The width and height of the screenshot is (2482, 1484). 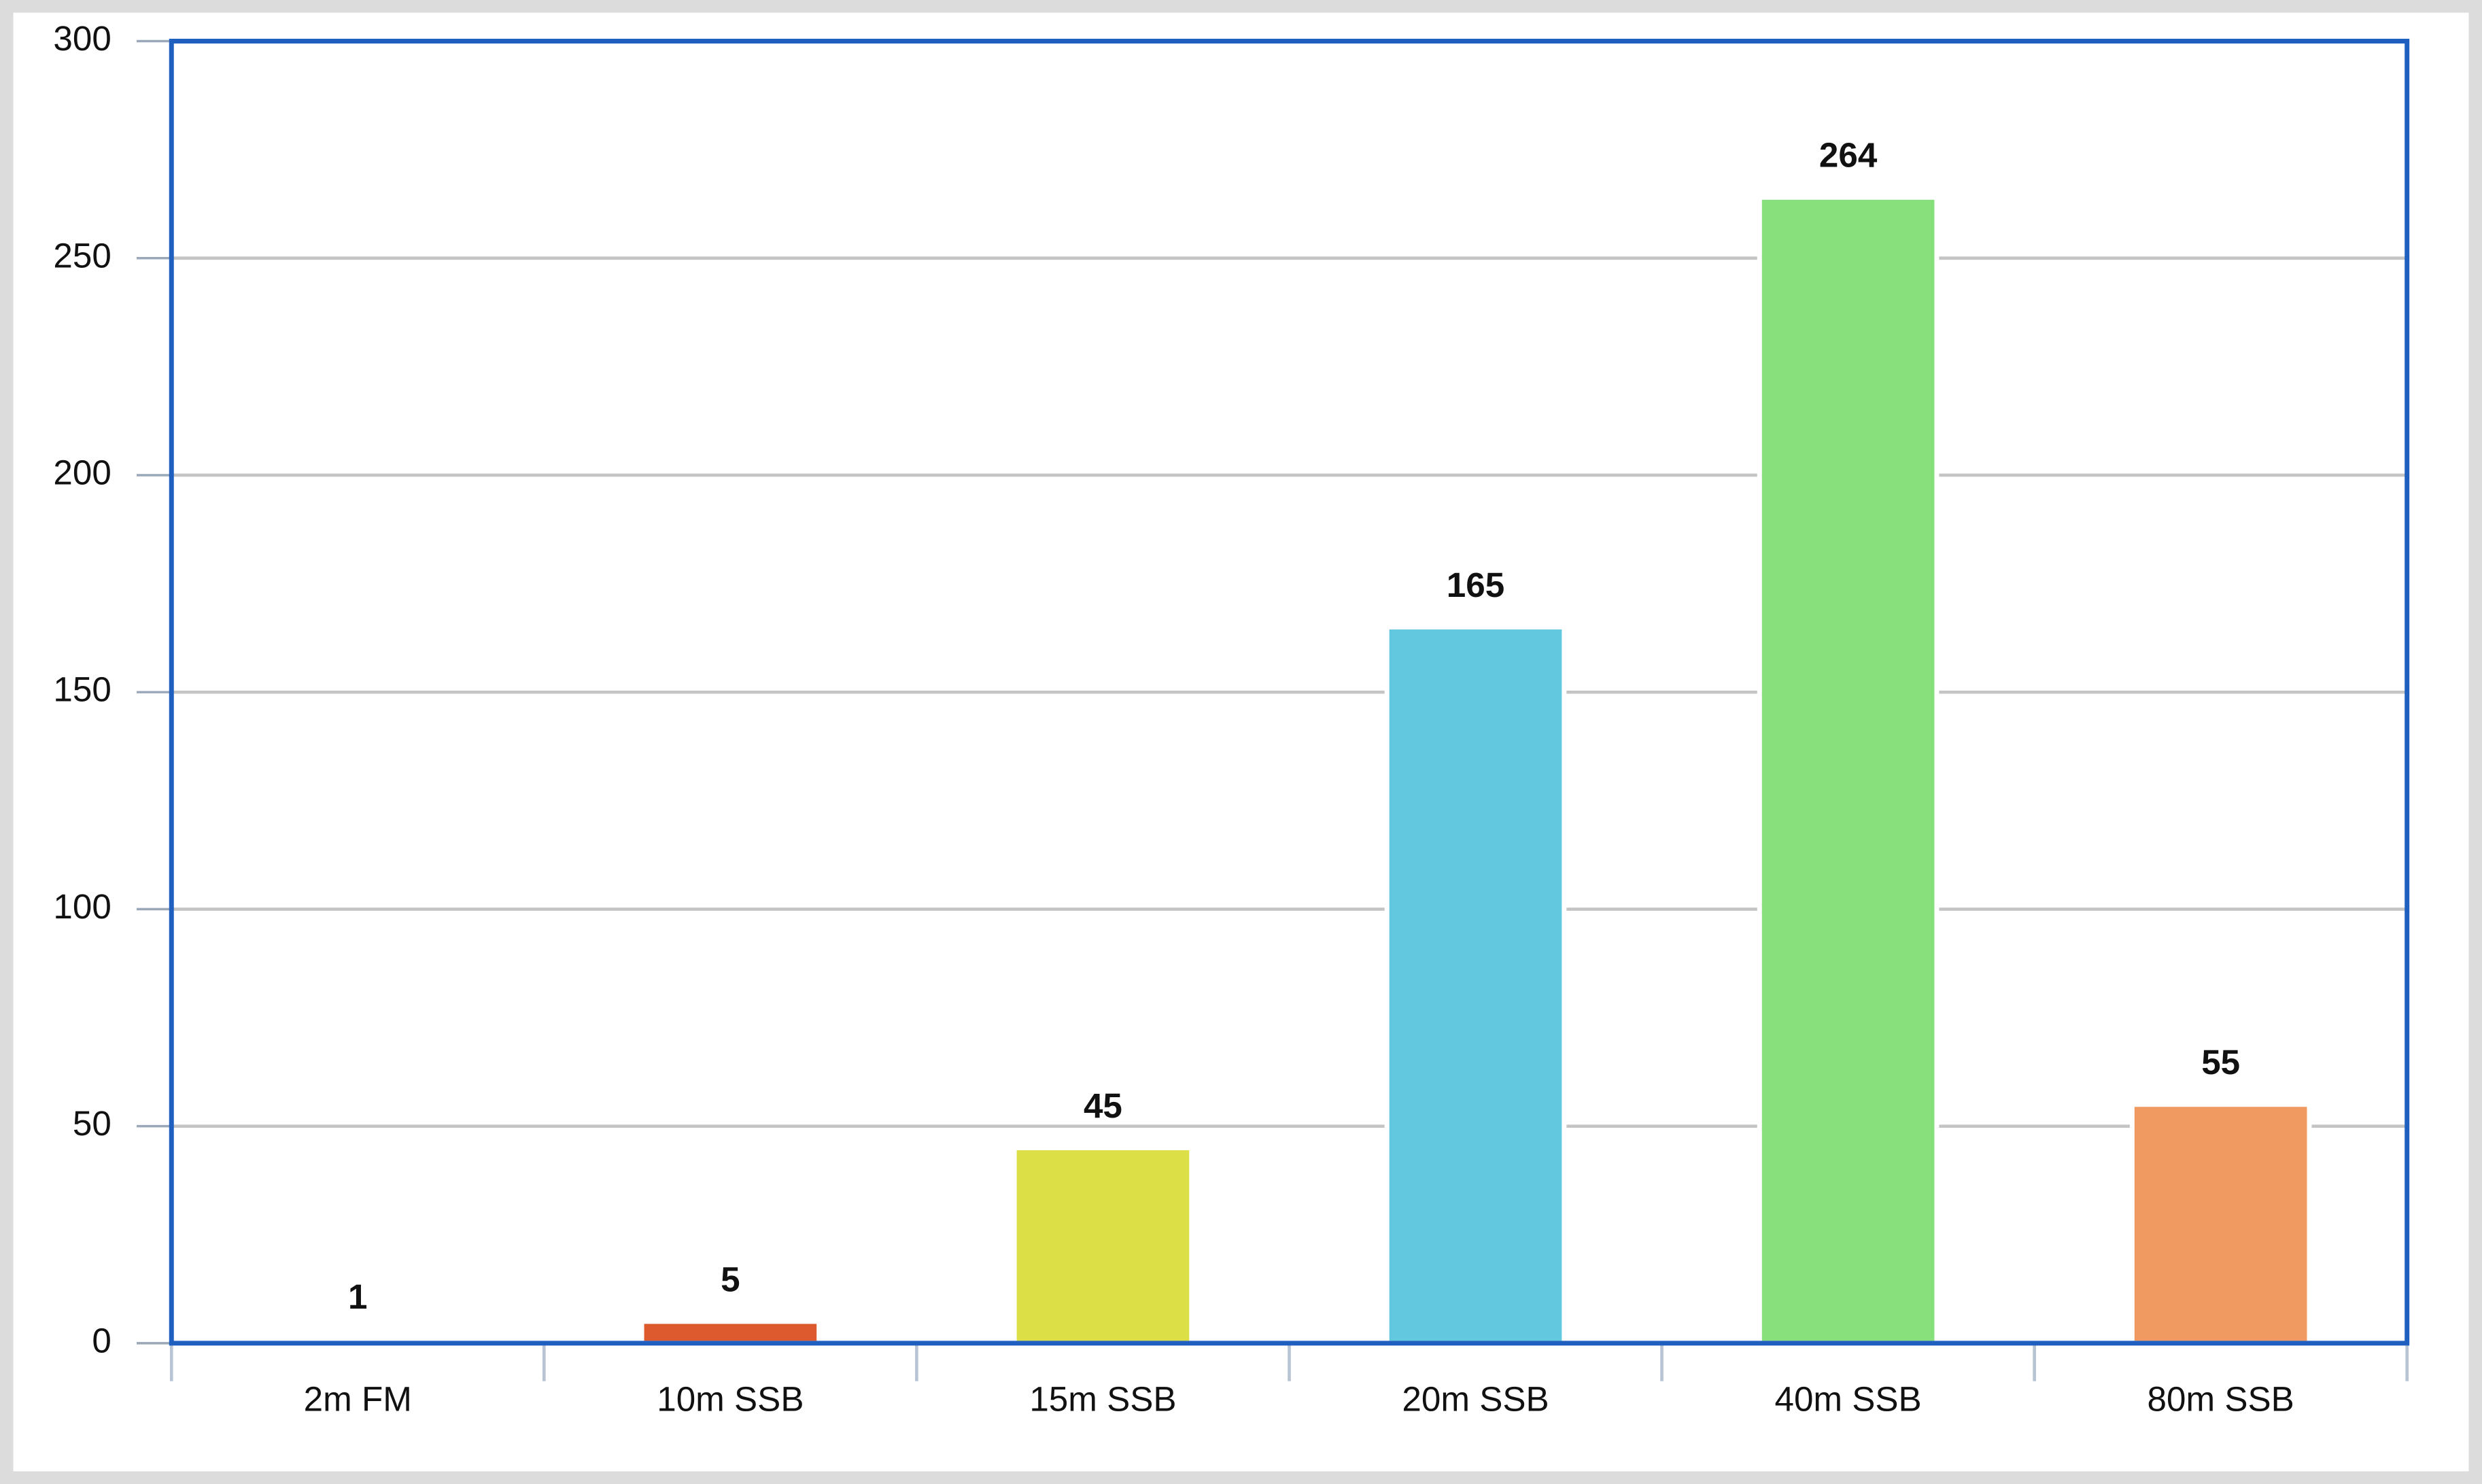 I want to click on x-tick-label: 40m SSB, so click(x=1848, y=1400).